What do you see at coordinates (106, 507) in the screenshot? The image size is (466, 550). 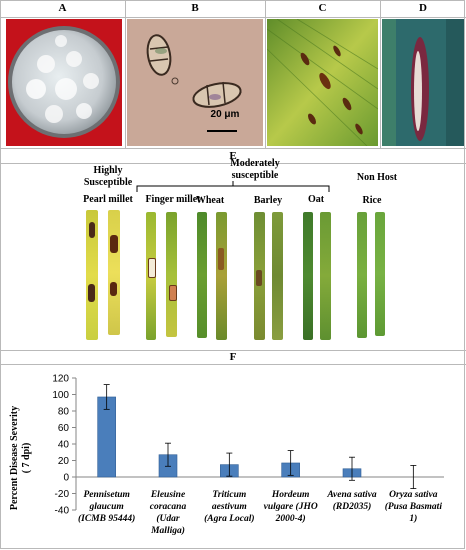 I see `category-label: glaucum` at bounding box center [106, 507].